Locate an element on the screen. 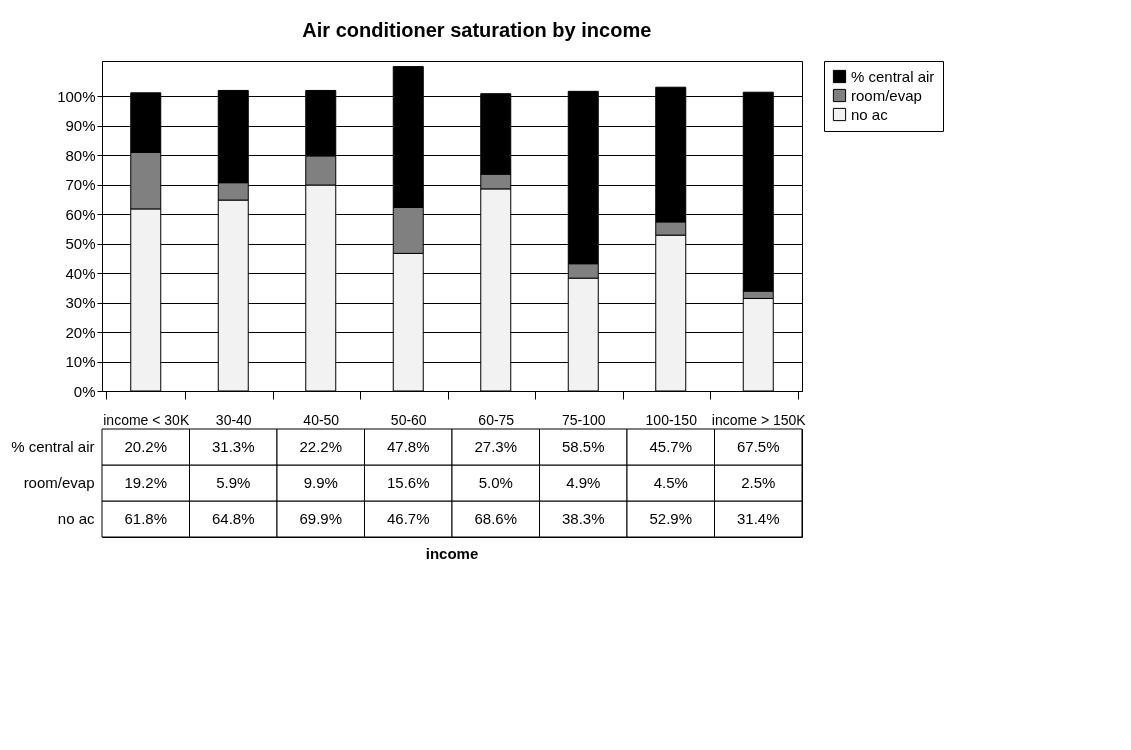 The width and height of the screenshot is (1131, 750). data-label: 5.0% is located at coordinates (495, 482).